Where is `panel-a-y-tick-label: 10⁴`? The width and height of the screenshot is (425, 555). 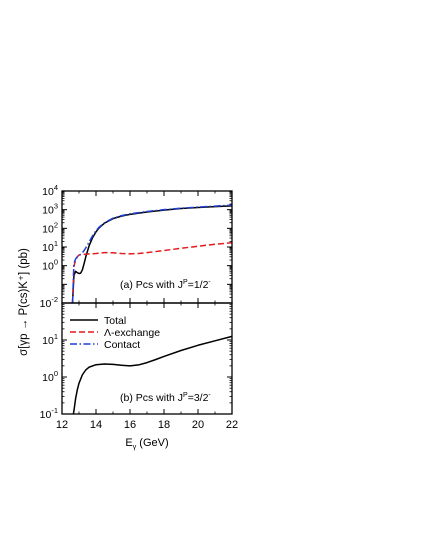
panel-a-y-tick-label: 10⁴ is located at coordinates (50, 190).